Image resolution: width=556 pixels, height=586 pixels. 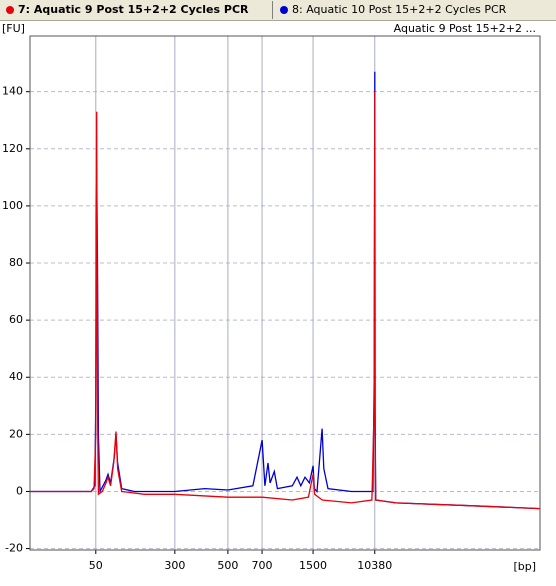 I want to click on legend-label: 8: Aquatic 10 Post 15+2+2 Cycles PCR, so click(x=399, y=9).